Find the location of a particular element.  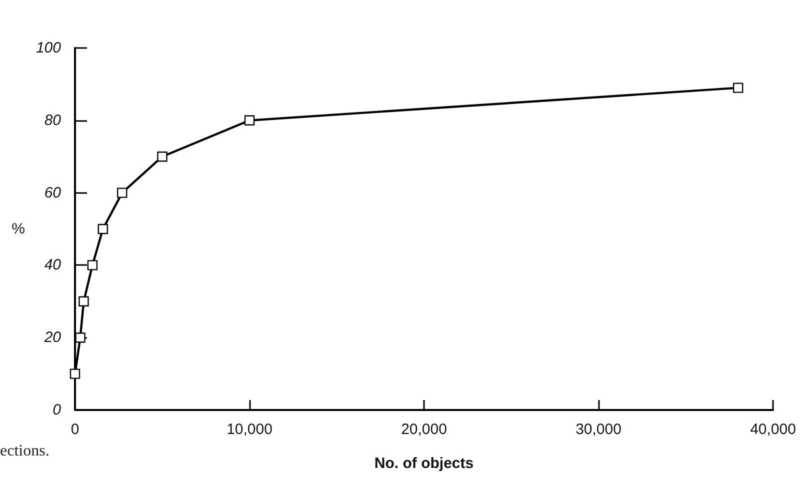

y-axis-title: % is located at coordinates (18, 229).